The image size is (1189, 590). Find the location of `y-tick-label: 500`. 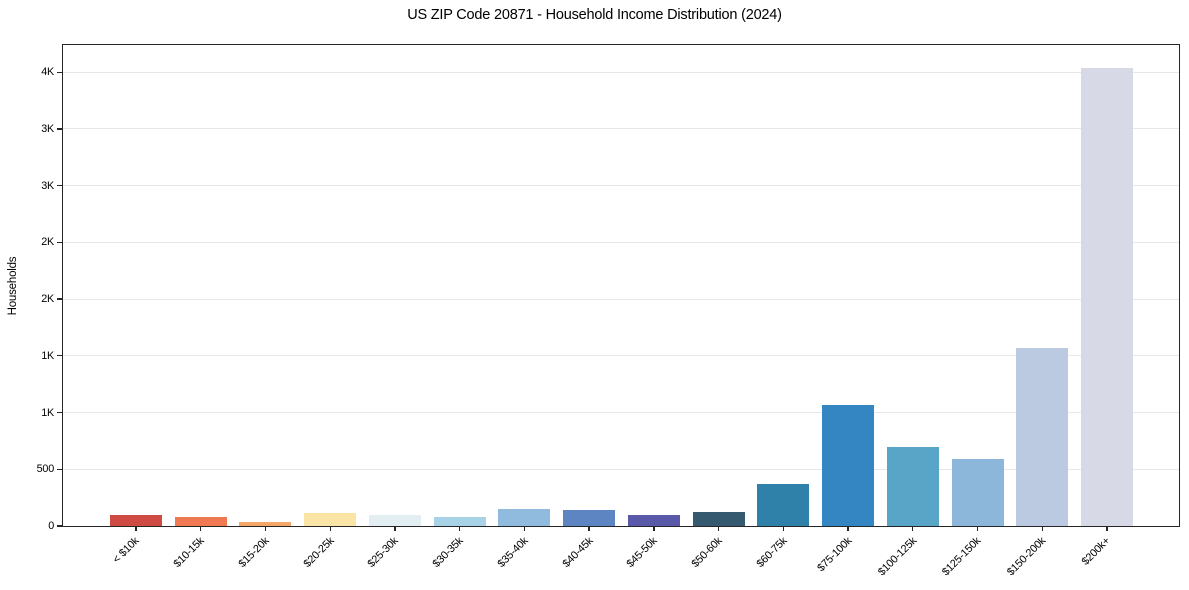

y-tick-label: 500 is located at coordinates (45, 469).